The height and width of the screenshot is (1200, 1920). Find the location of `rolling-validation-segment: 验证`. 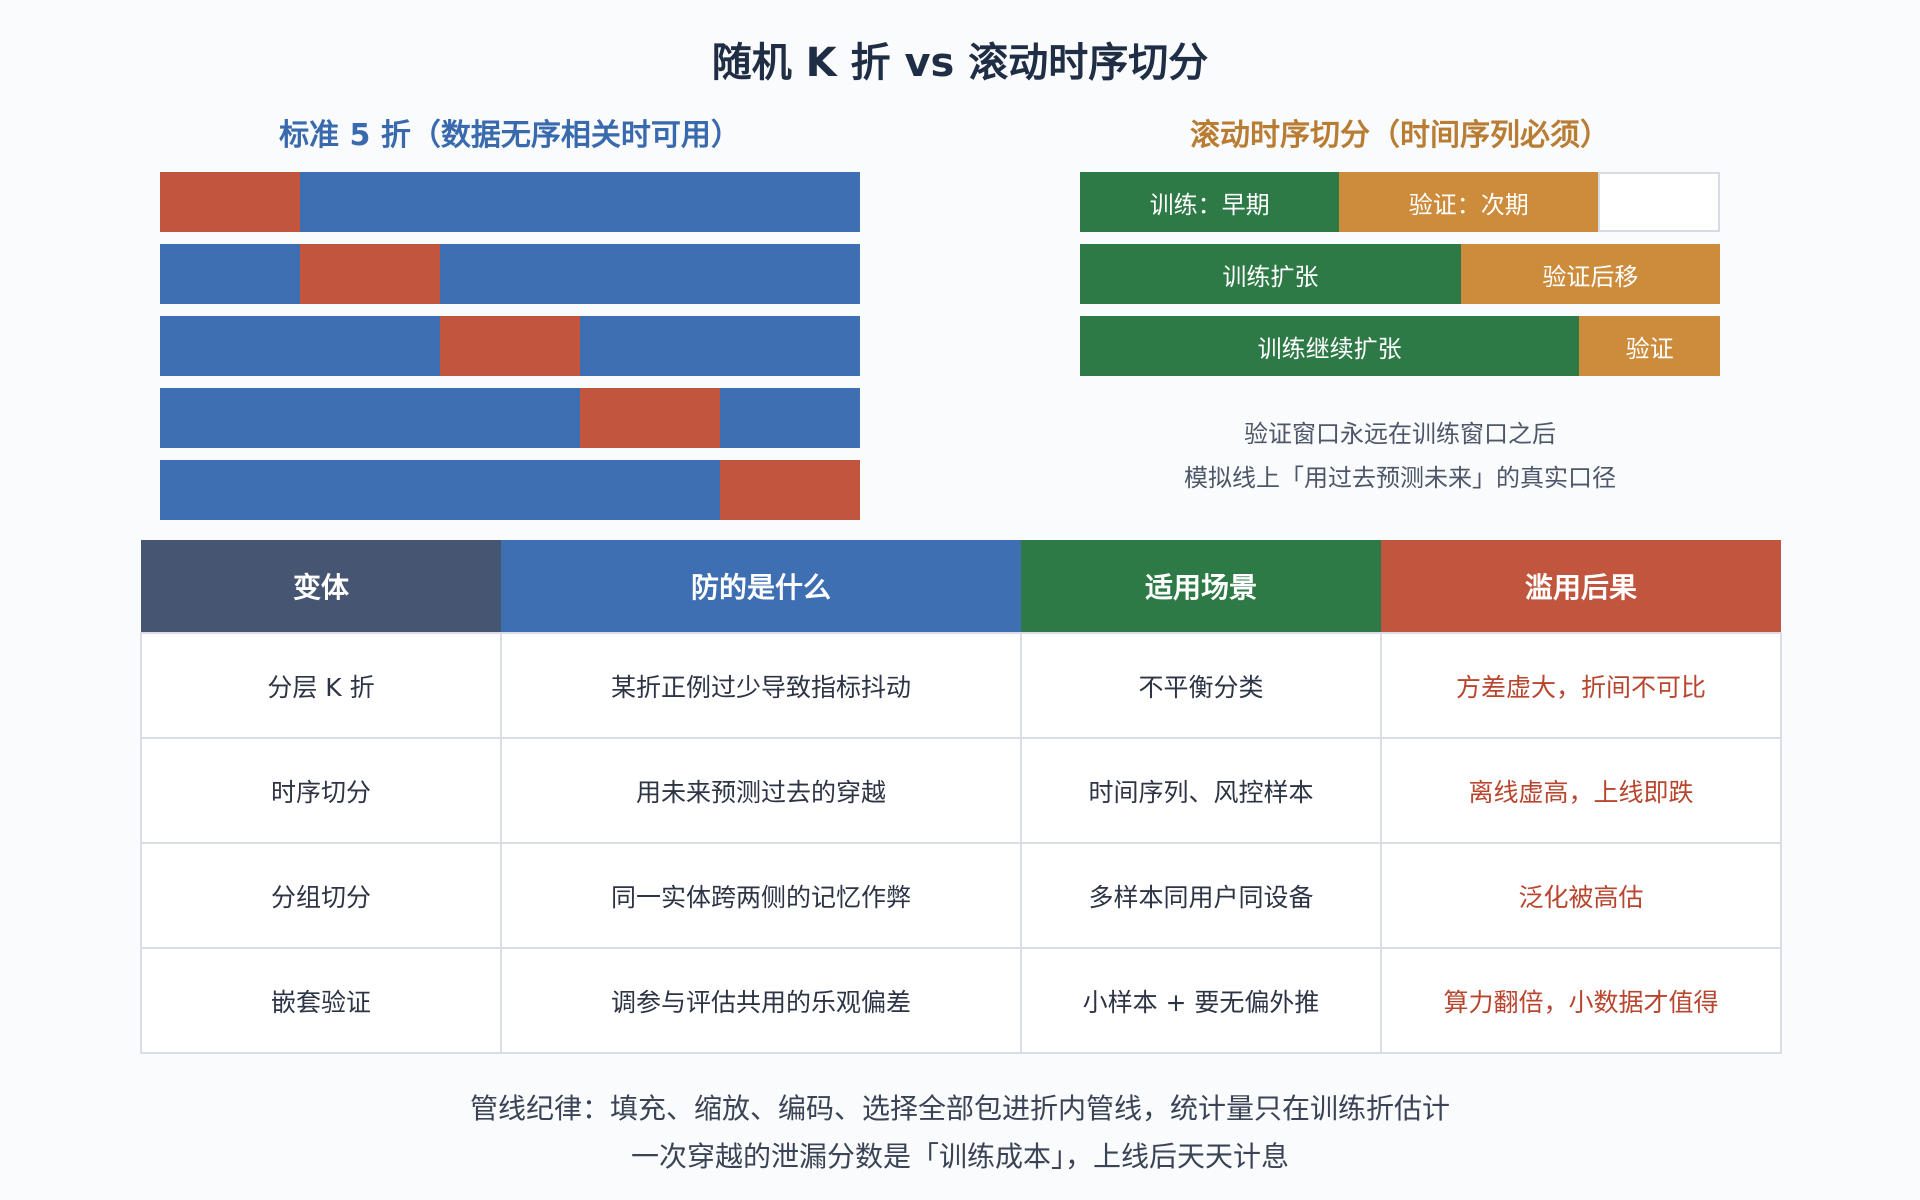

rolling-validation-segment: 验证 is located at coordinates (1649, 346).